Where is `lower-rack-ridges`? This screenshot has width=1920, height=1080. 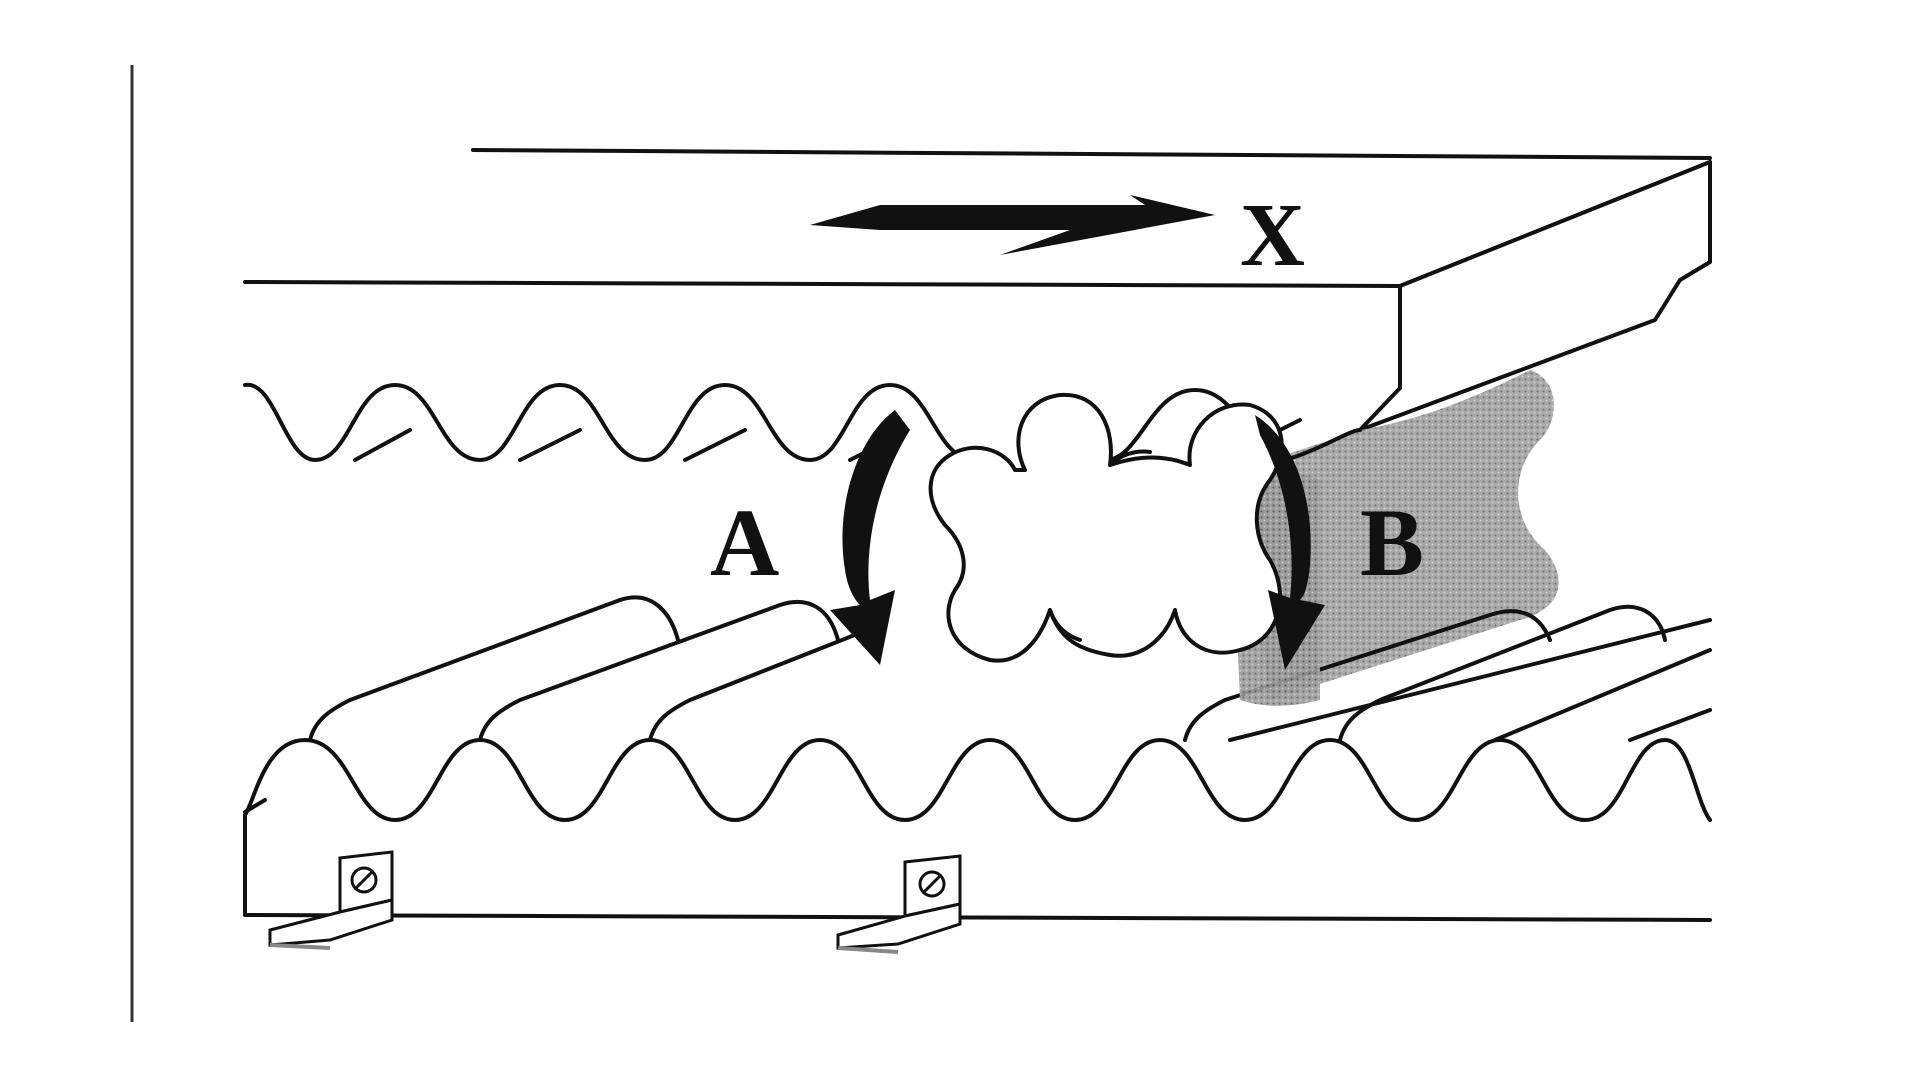
lower-rack-ridges is located at coordinates (1010, 668).